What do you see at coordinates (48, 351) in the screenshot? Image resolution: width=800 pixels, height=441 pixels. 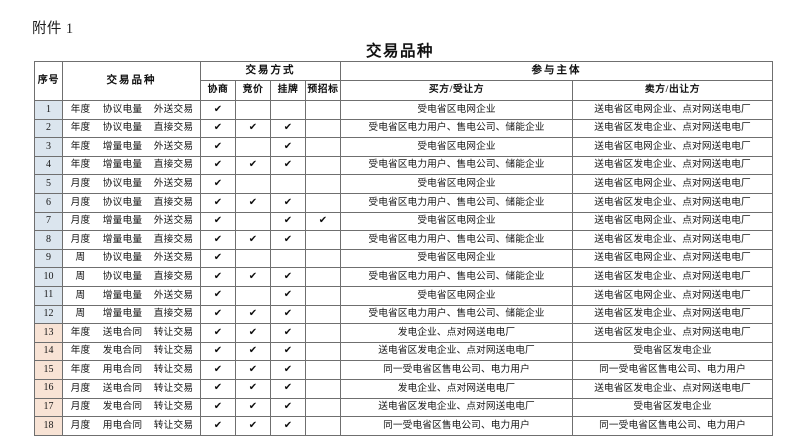 I see `row-seq: 14` at bounding box center [48, 351].